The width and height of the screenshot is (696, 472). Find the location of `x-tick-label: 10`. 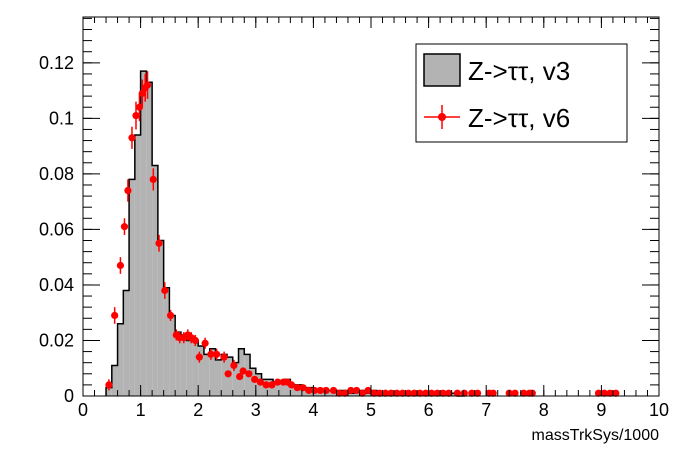

x-tick-label: 10 is located at coordinates (659, 410).